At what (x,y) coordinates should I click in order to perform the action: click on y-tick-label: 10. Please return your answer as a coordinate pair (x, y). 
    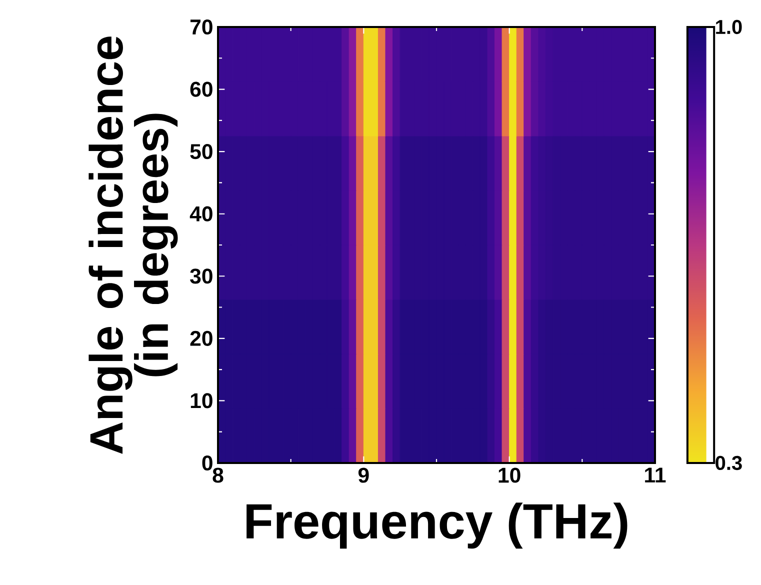
    Looking at the image, I should click on (201, 400).